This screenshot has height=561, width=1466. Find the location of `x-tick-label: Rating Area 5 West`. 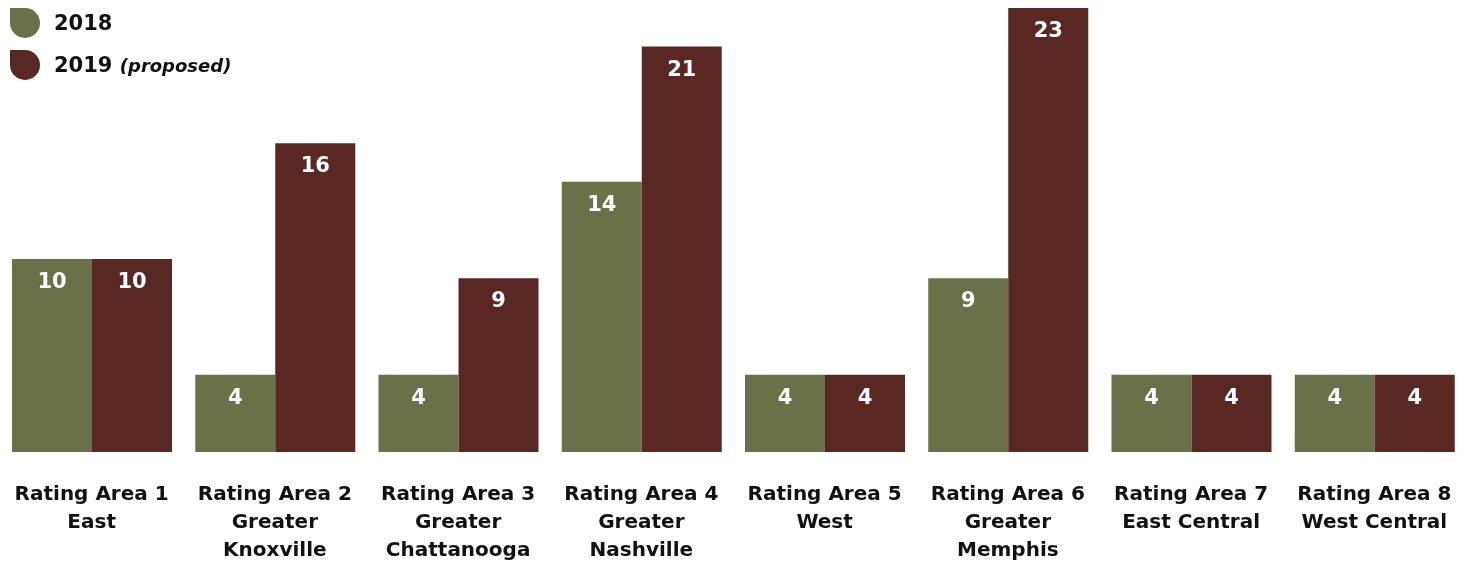

x-tick-label: Rating Area 5 West is located at coordinates (824, 507).